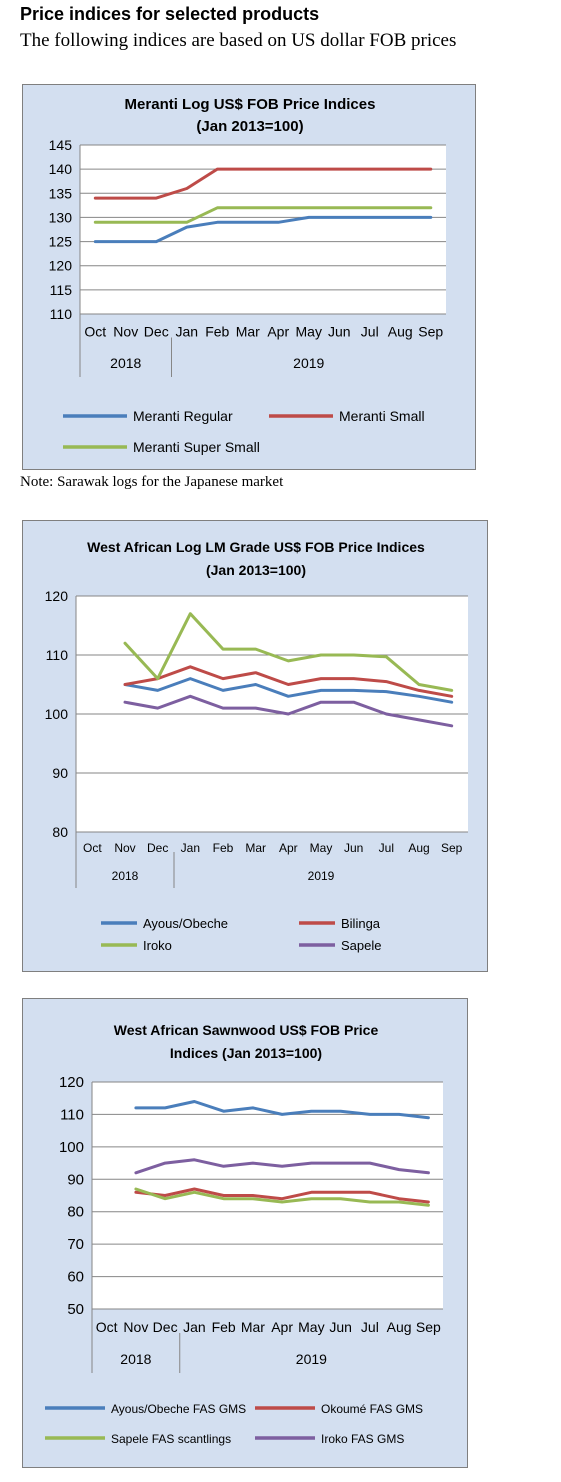 The width and height of the screenshot is (561, 1482). What do you see at coordinates (61, 242) in the screenshot?
I see `y-tick-label: 125` at bounding box center [61, 242].